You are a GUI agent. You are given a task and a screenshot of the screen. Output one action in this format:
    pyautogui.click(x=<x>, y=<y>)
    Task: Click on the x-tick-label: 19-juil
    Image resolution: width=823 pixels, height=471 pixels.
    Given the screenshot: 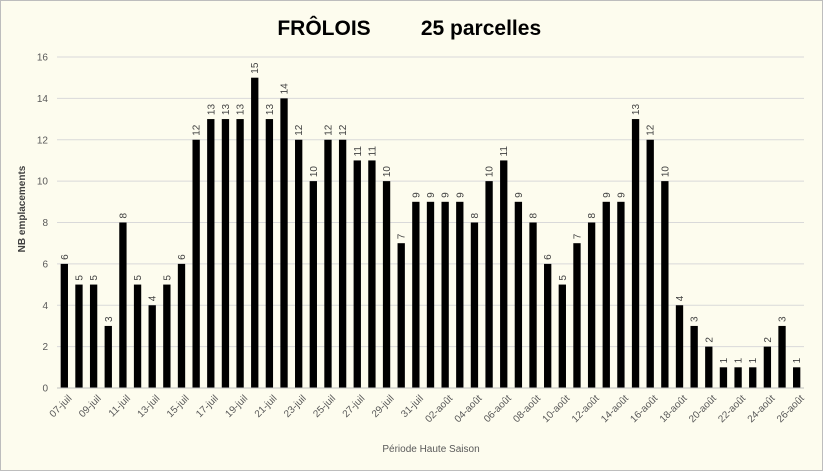 What is the action you would take?
    pyautogui.click(x=237, y=406)
    